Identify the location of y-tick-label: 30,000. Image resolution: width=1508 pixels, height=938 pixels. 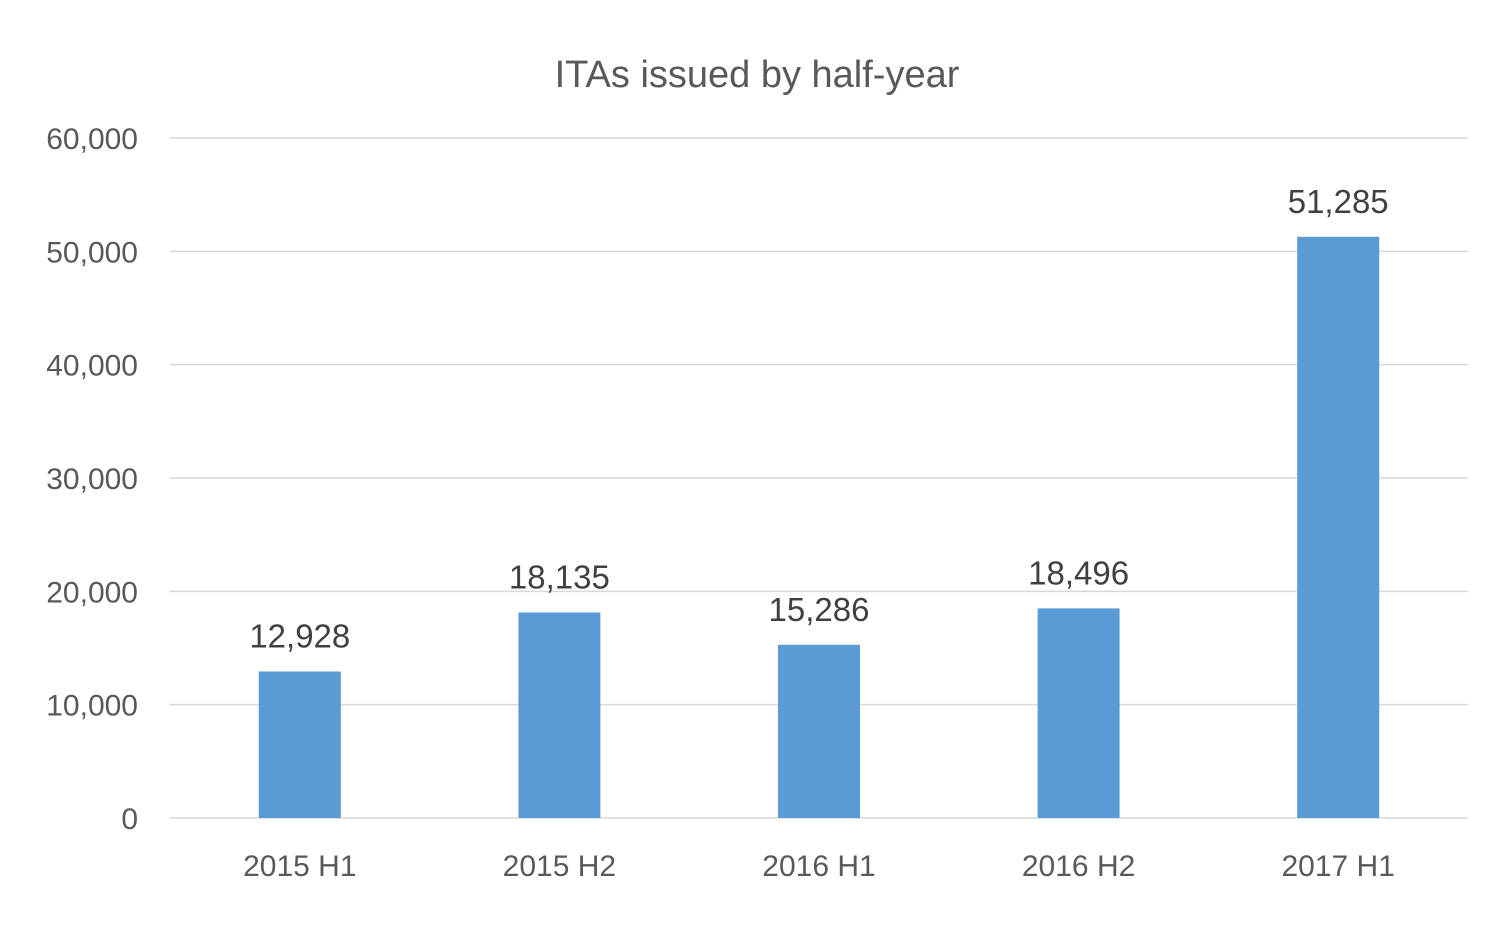
(92, 479).